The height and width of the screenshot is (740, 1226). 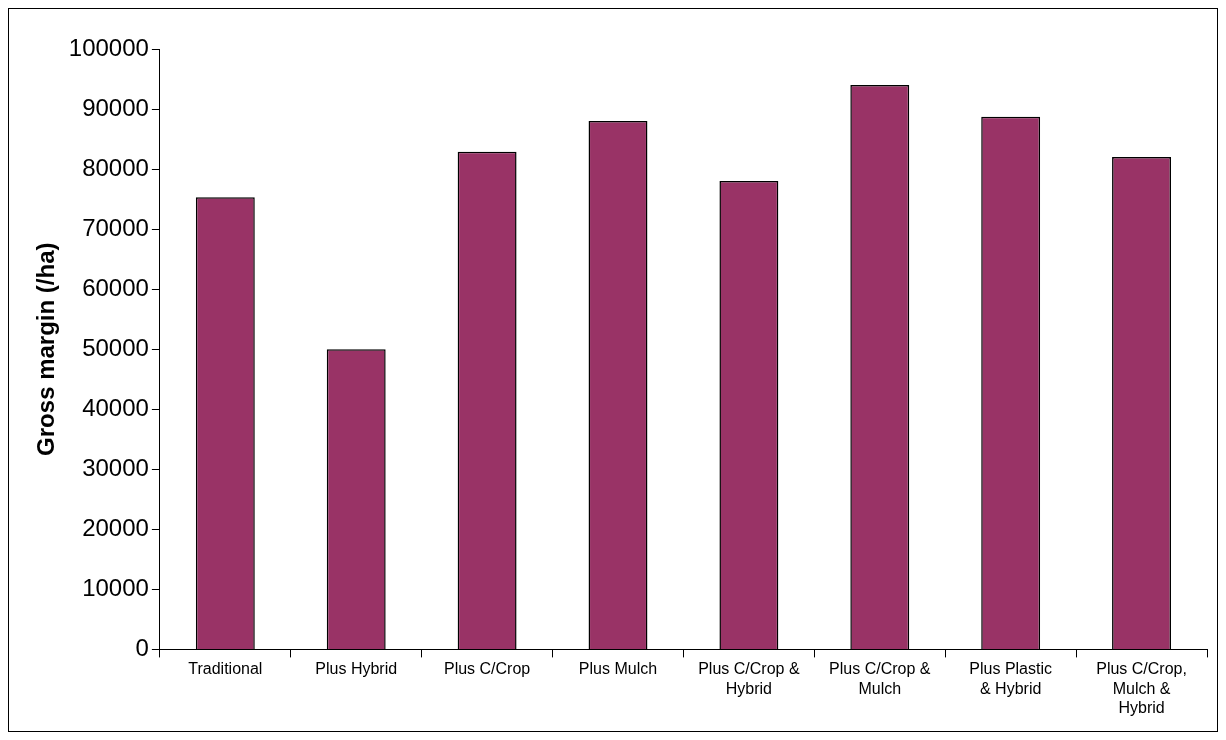 I want to click on y-tick-label: 90000, so click(x=115, y=107).